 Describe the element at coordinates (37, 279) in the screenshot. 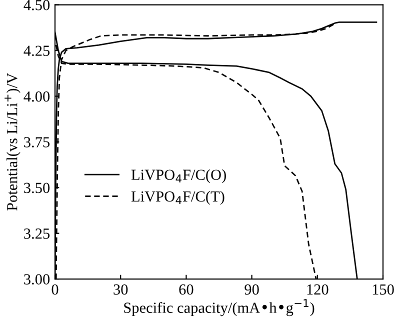

I see `y-tick-label: 3.00` at that location.